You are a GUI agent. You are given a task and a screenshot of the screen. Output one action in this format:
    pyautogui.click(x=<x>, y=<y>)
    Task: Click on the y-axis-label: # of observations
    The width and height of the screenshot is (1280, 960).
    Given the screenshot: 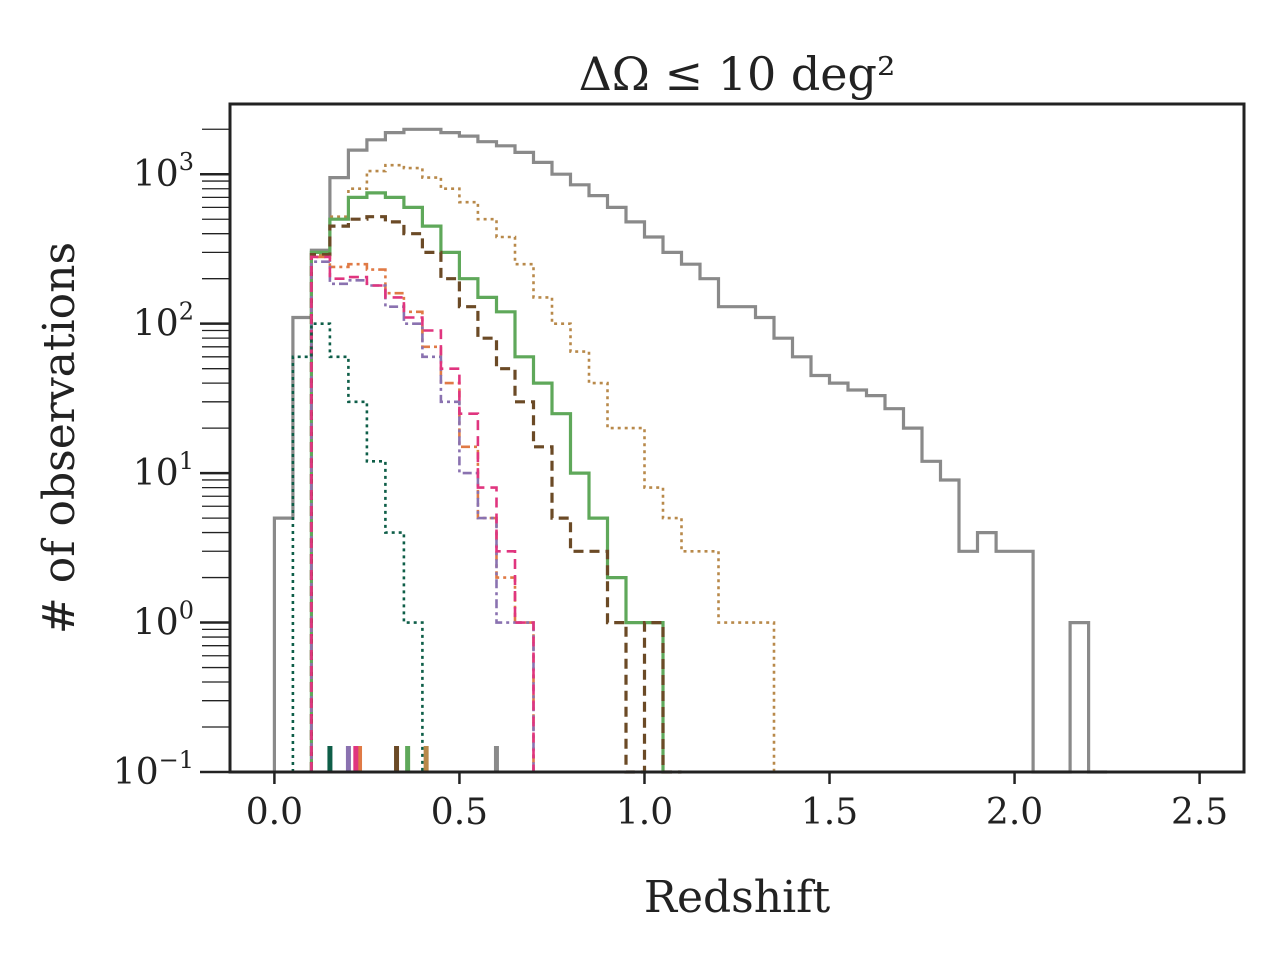 What is the action you would take?
    pyautogui.click(x=59, y=438)
    